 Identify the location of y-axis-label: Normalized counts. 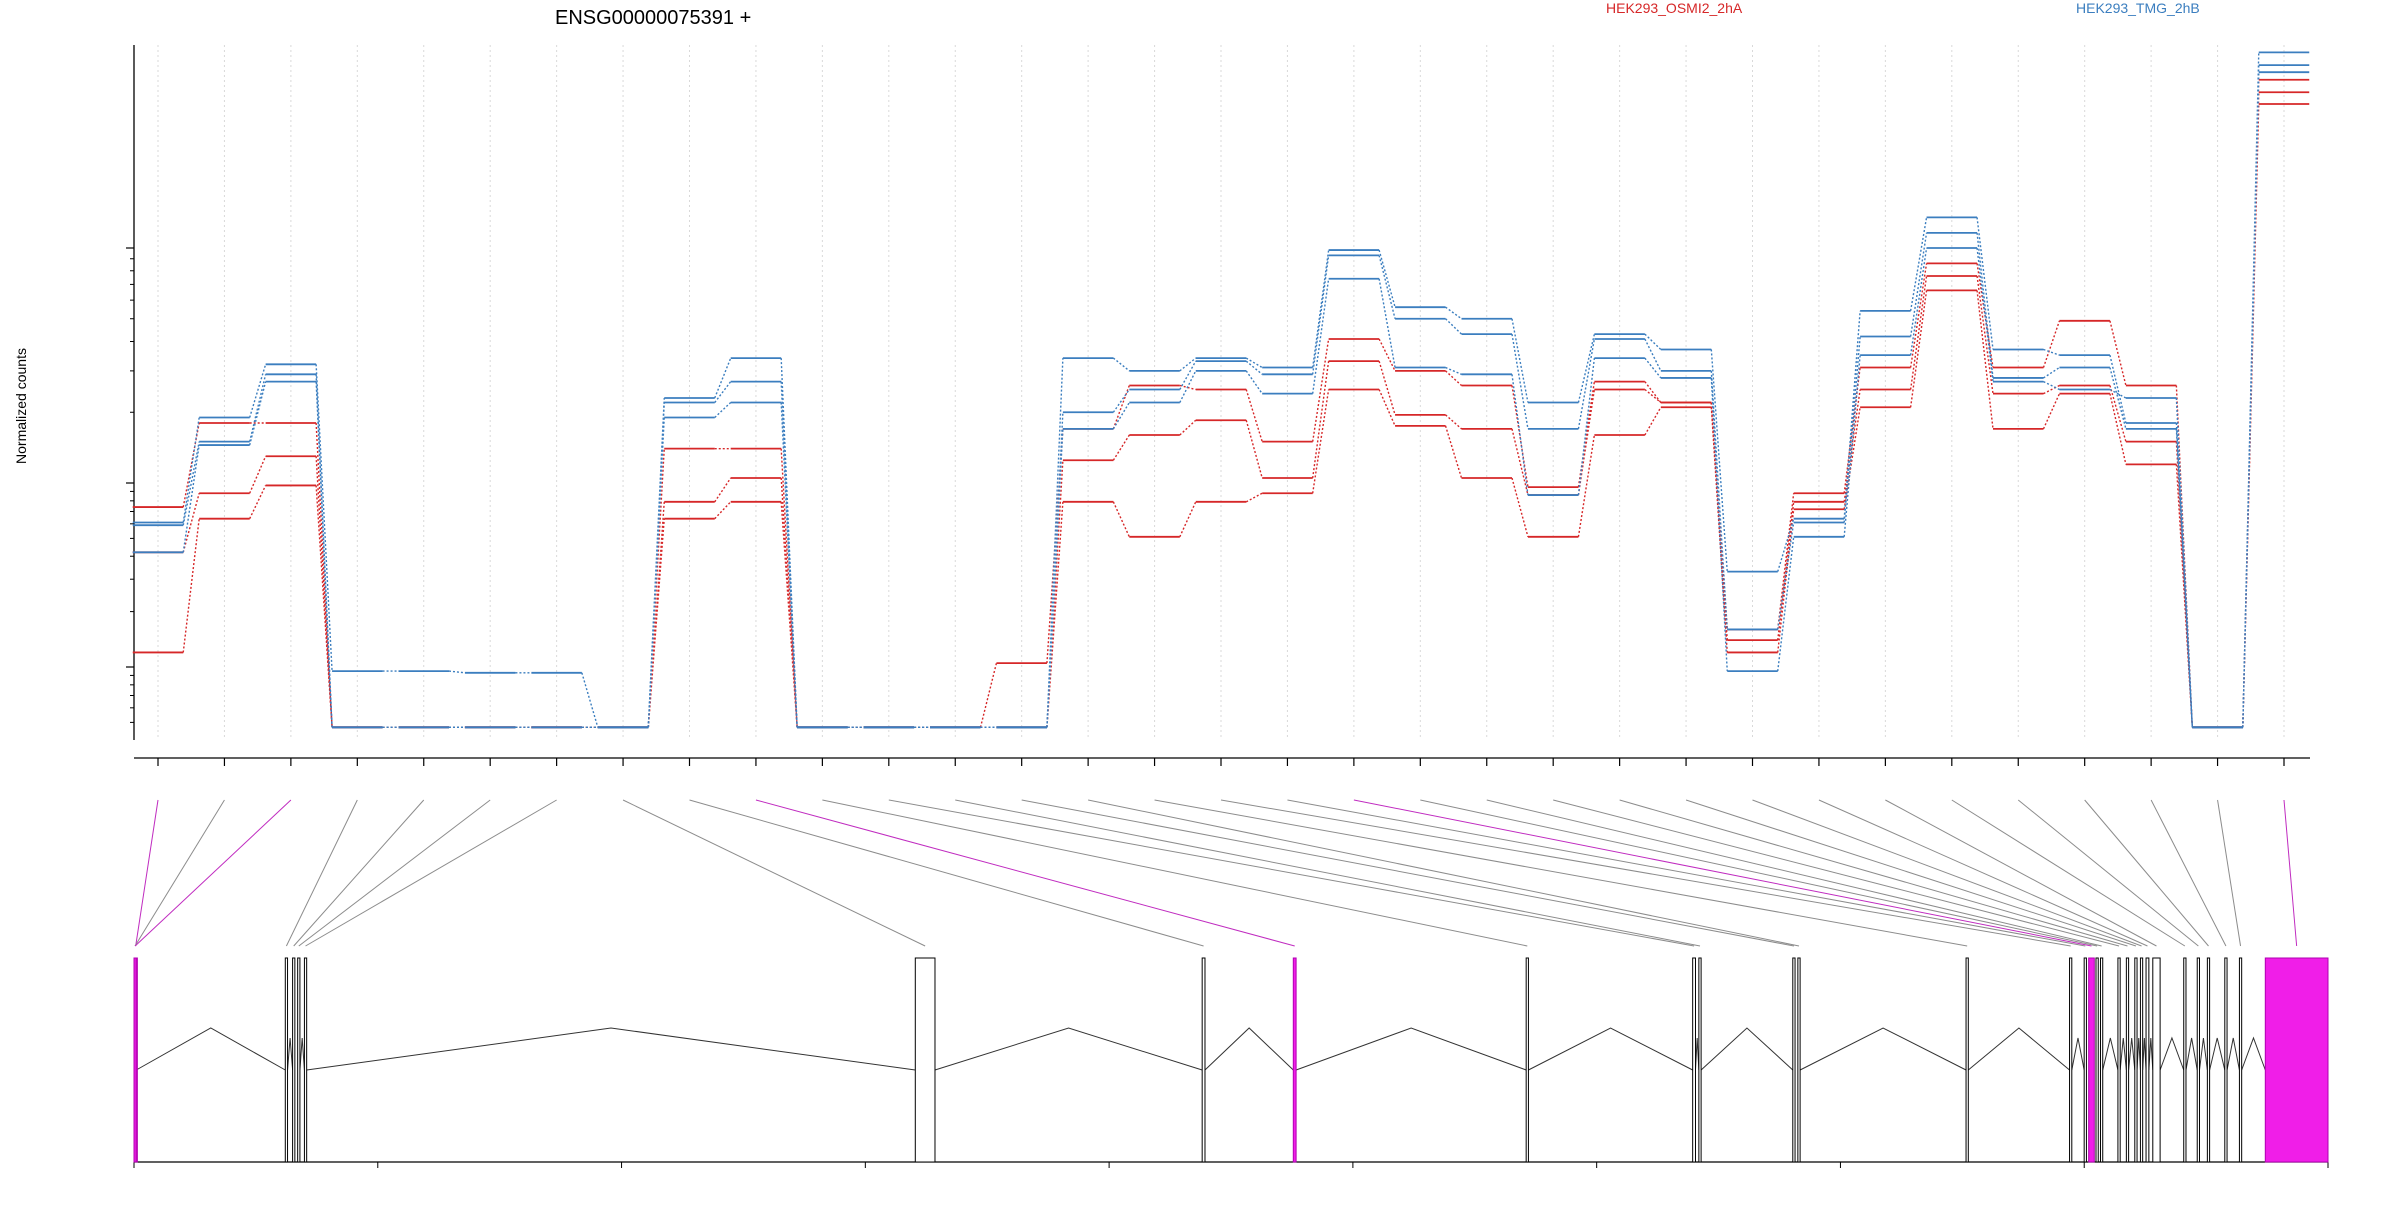
(21, 406).